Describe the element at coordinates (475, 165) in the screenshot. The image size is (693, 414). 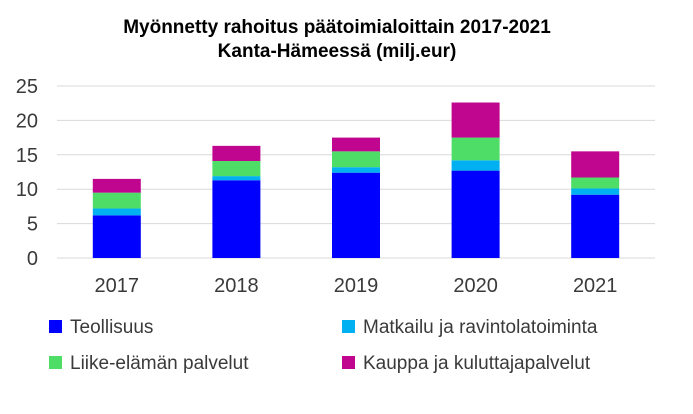
I see `bar-segment-1-2020` at that location.